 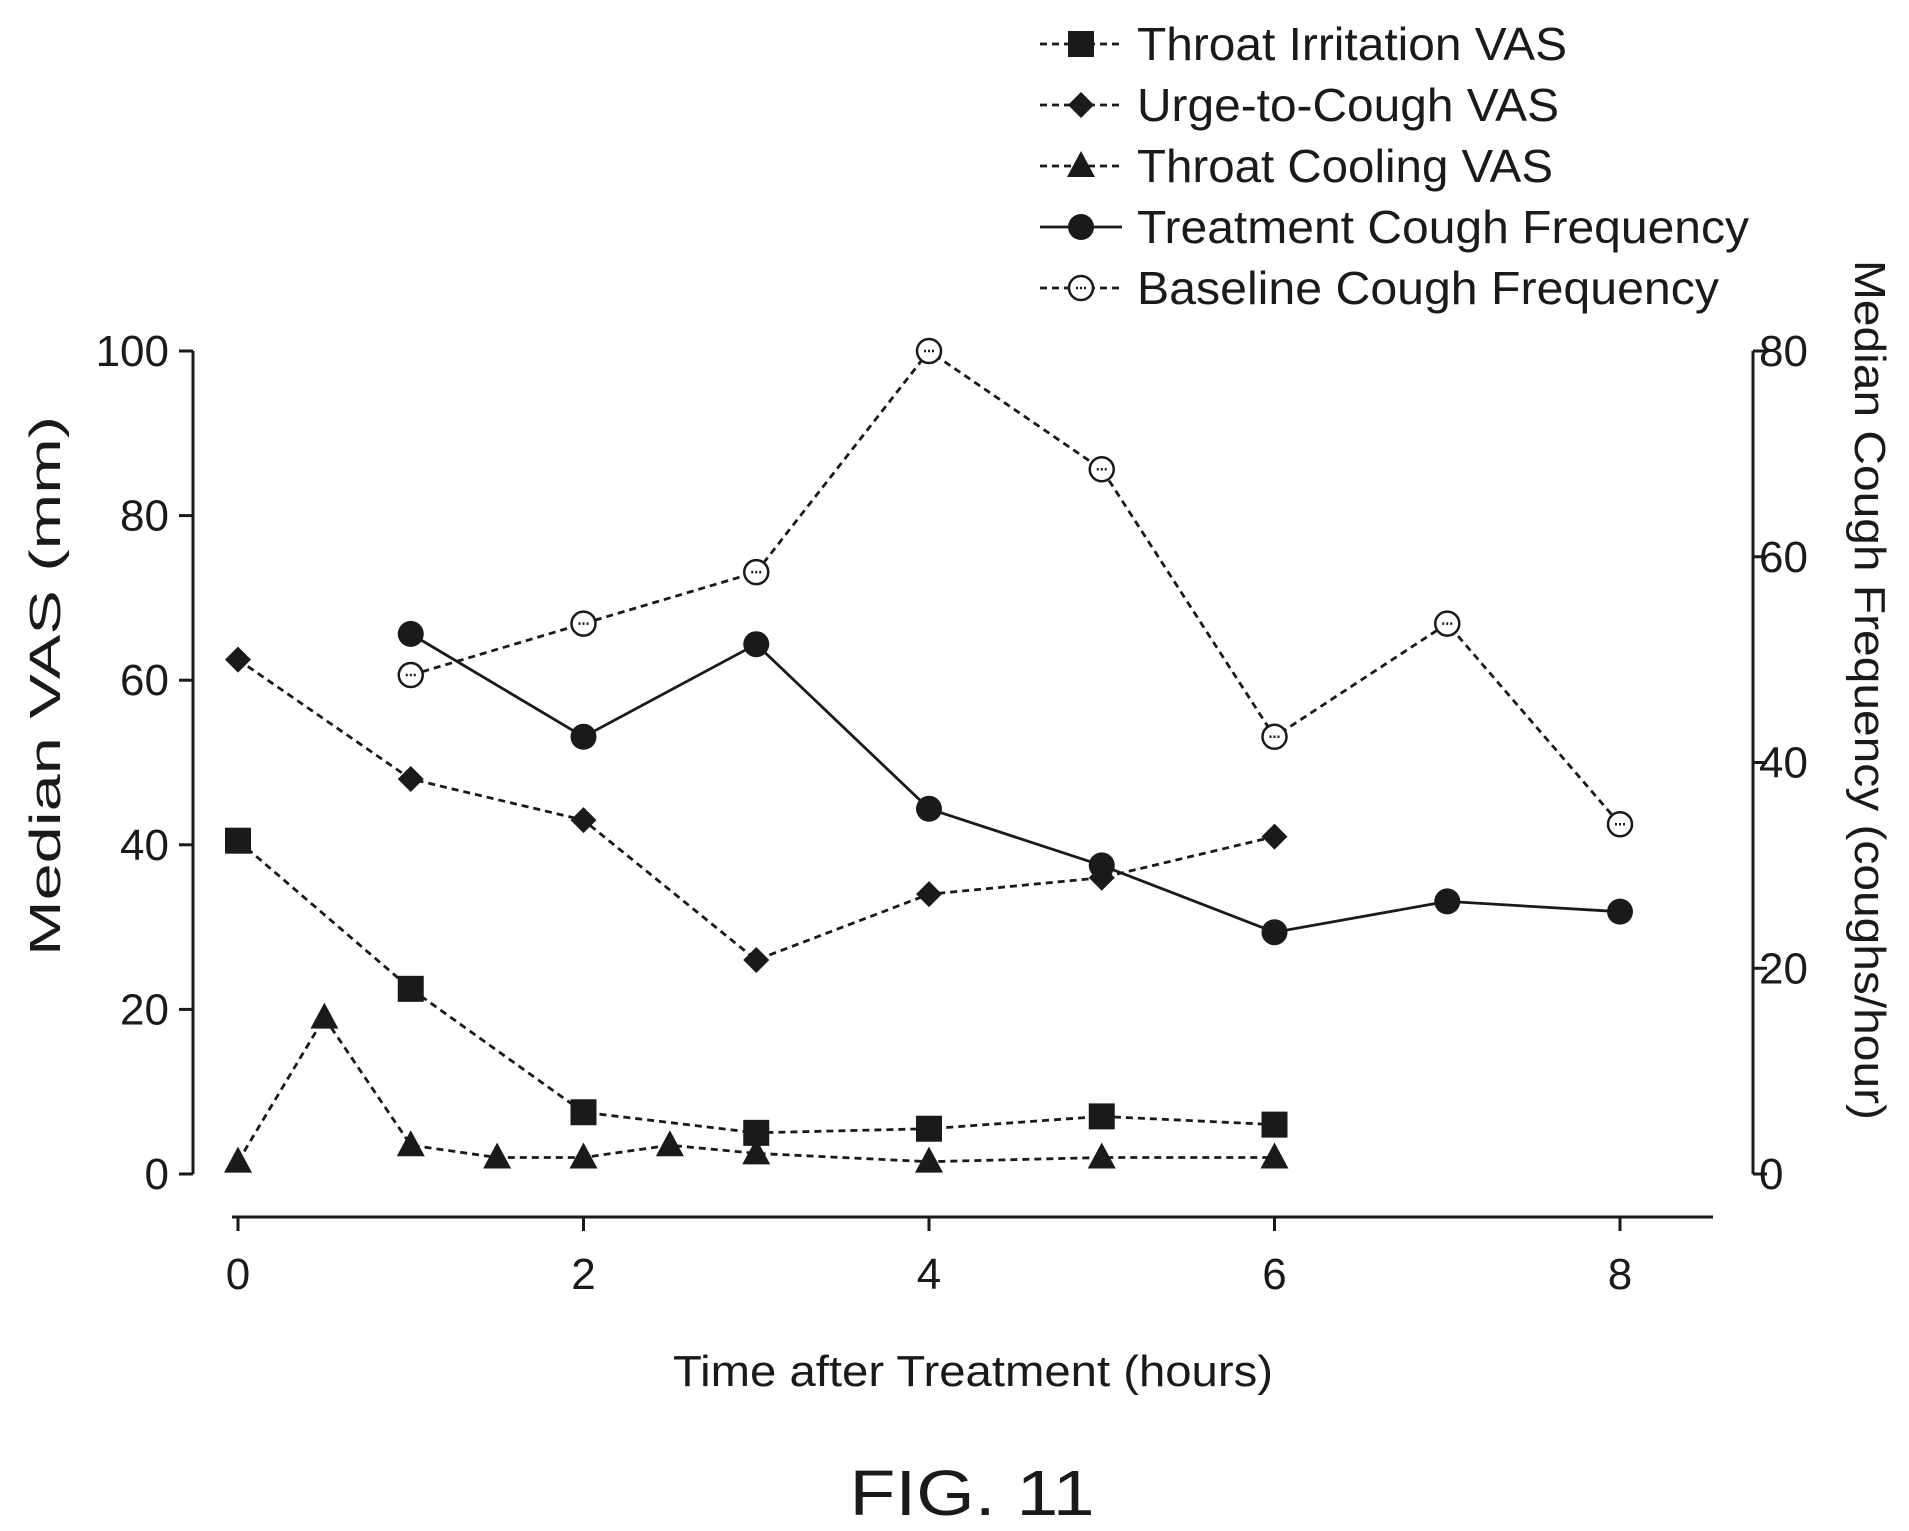 I want to click on left-y-tick-label: 40, so click(x=144, y=845).